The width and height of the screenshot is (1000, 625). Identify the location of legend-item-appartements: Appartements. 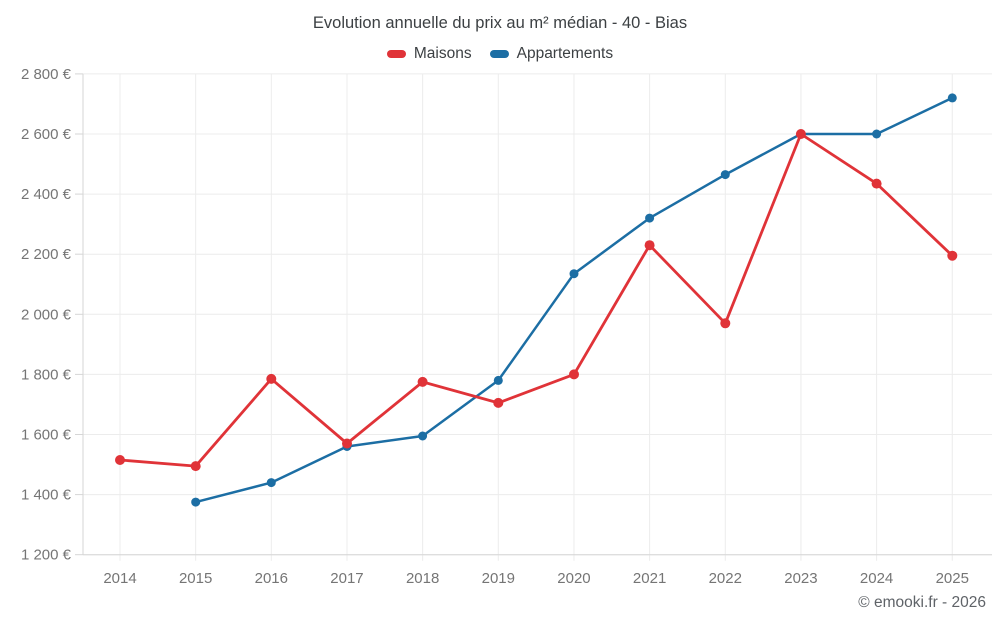
(551, 54).